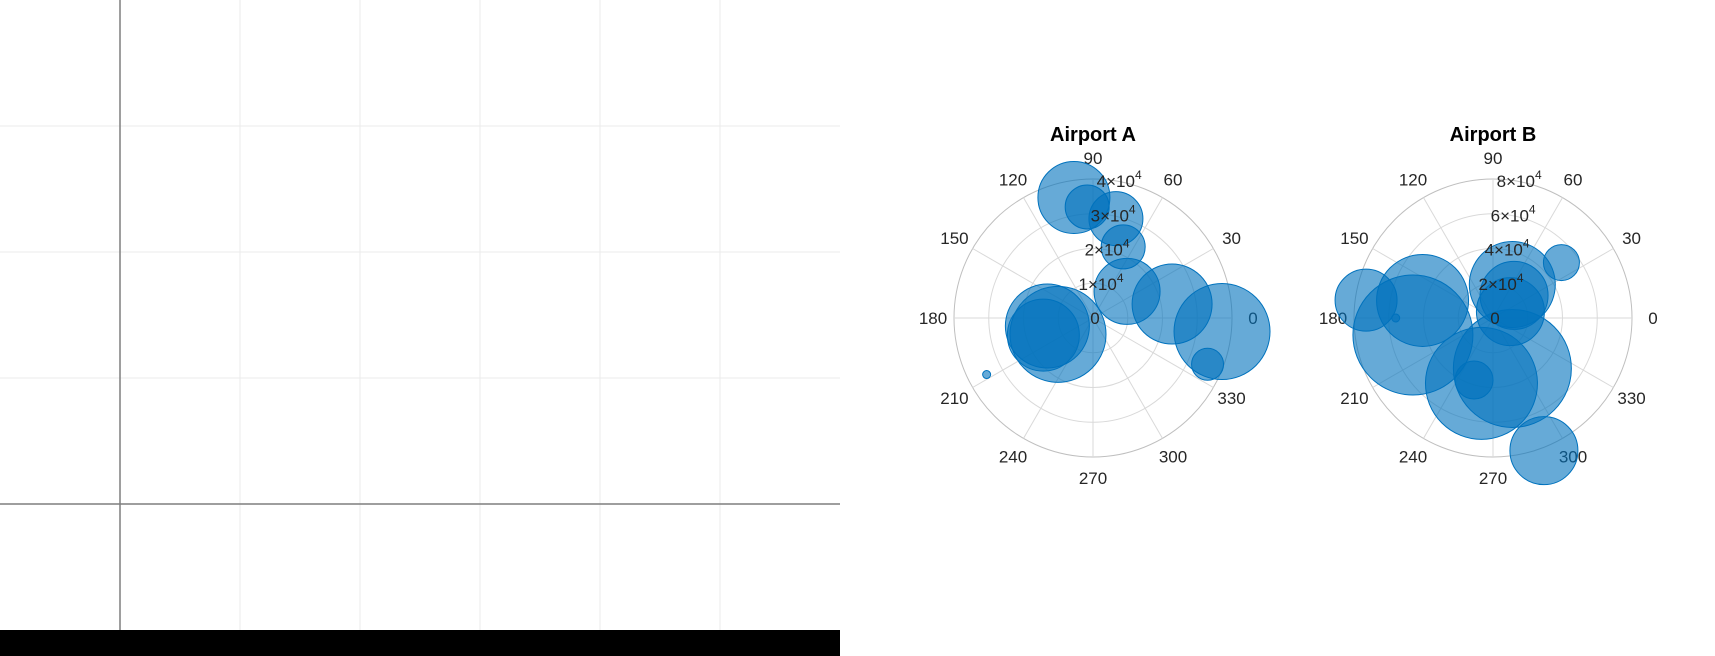  I want to click on r-tick-label: 8×10⁴, so click(1519, 179).